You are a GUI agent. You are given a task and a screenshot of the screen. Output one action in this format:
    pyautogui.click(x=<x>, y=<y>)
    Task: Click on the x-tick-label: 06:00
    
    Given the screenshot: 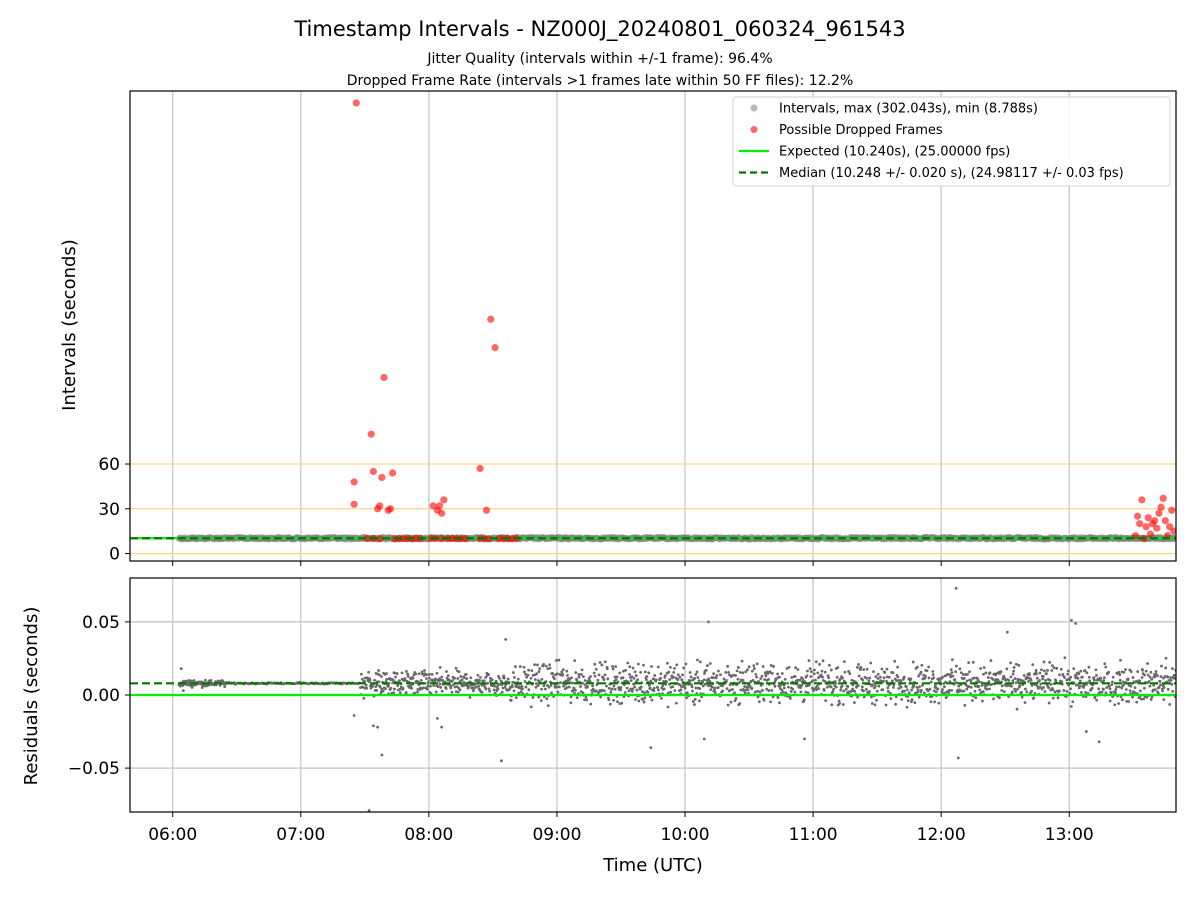 What is the action you would take?
    pyautogui.click(x=172, y=835)
    